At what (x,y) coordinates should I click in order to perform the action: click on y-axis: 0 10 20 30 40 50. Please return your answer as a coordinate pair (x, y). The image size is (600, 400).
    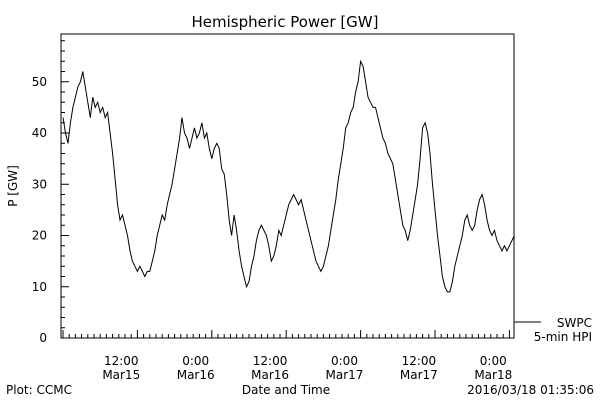
    Looking at the image, I should click on (50, 192).